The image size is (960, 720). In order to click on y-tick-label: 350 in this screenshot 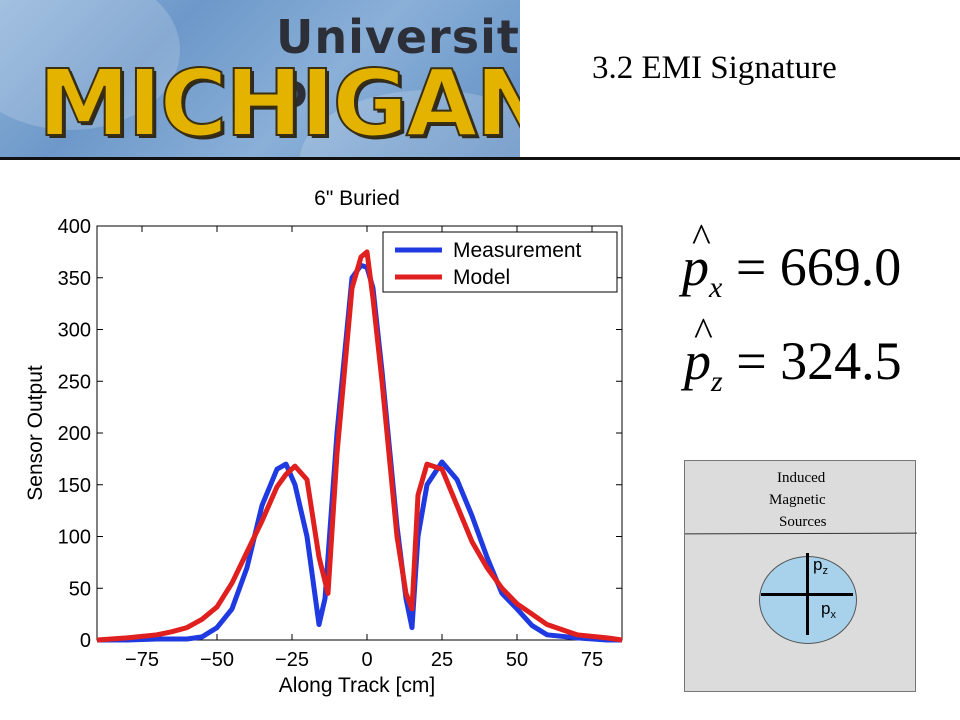, I will do `click(74, 279)`.